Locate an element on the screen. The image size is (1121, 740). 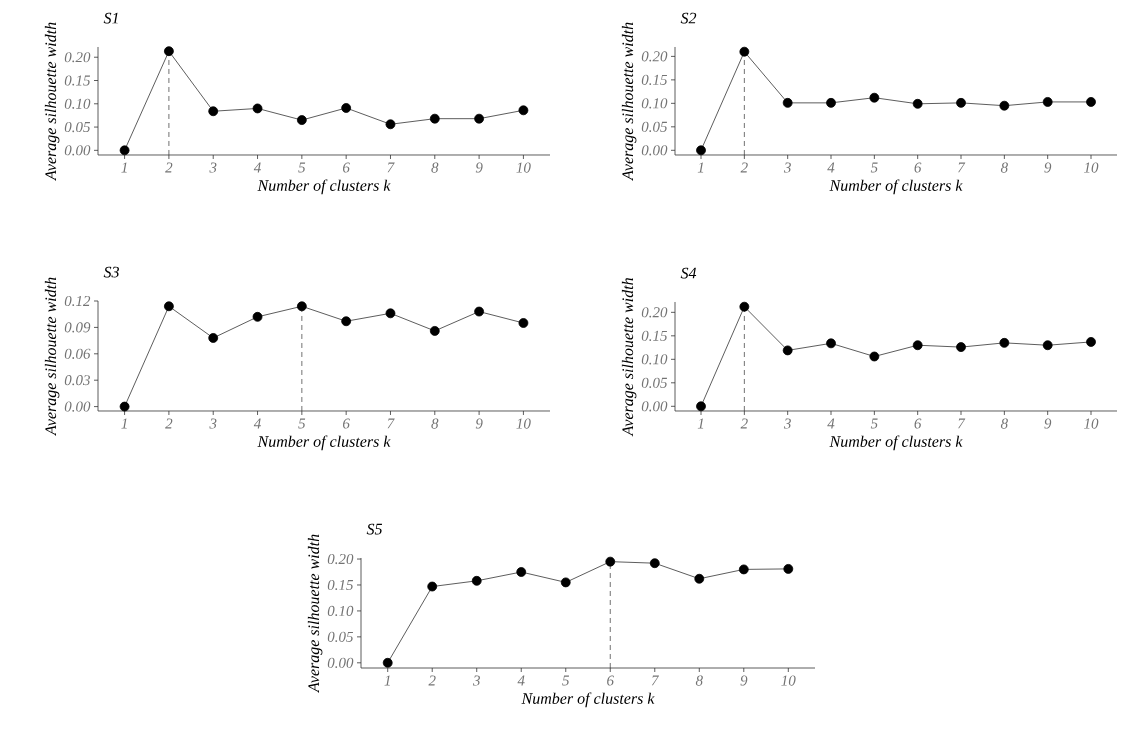
y-tick-label: 0.09 is located at coordinates (77, 327).